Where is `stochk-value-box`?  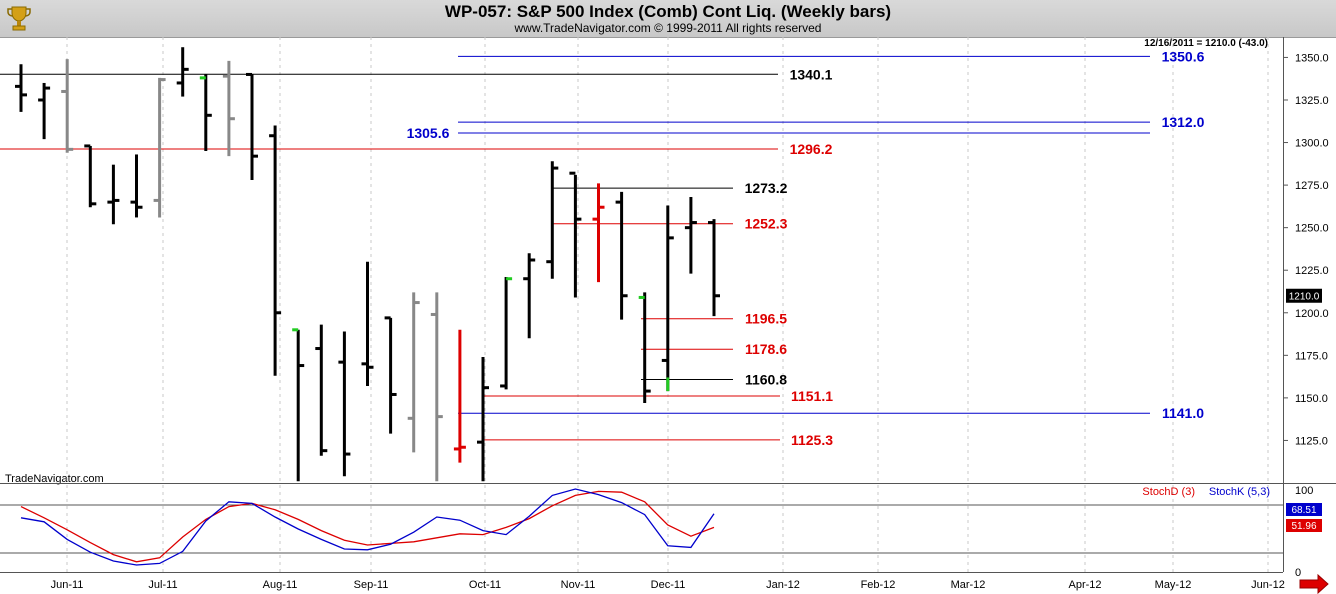
stochk-value-box is located at coordinates (1304, 509).